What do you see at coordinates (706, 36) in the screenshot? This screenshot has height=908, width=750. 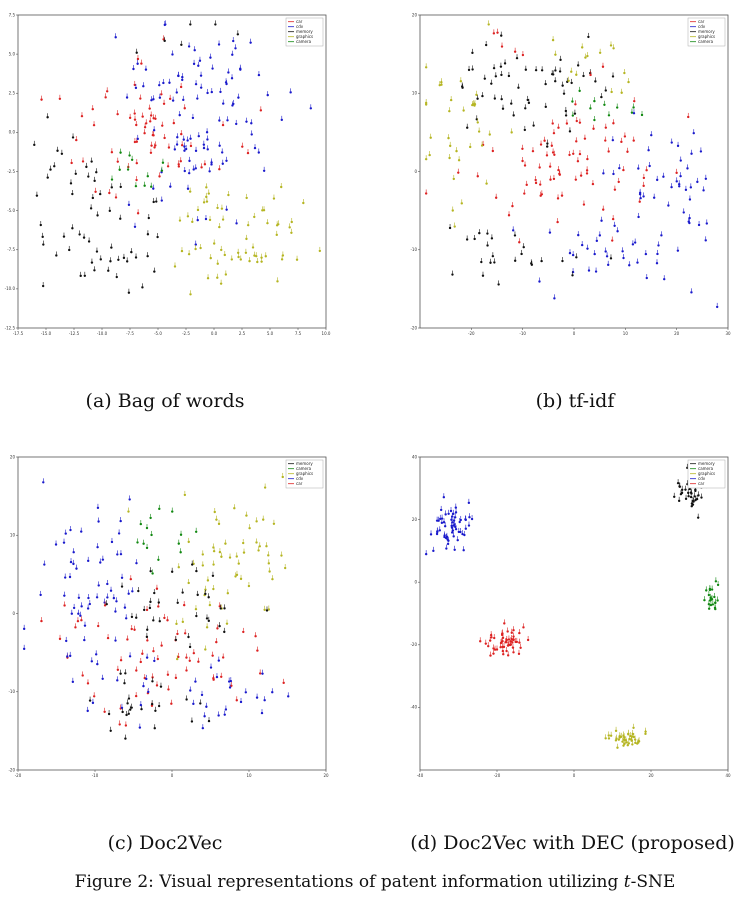 I see `legend-entry: graphics` at bounding box center [706, 36].